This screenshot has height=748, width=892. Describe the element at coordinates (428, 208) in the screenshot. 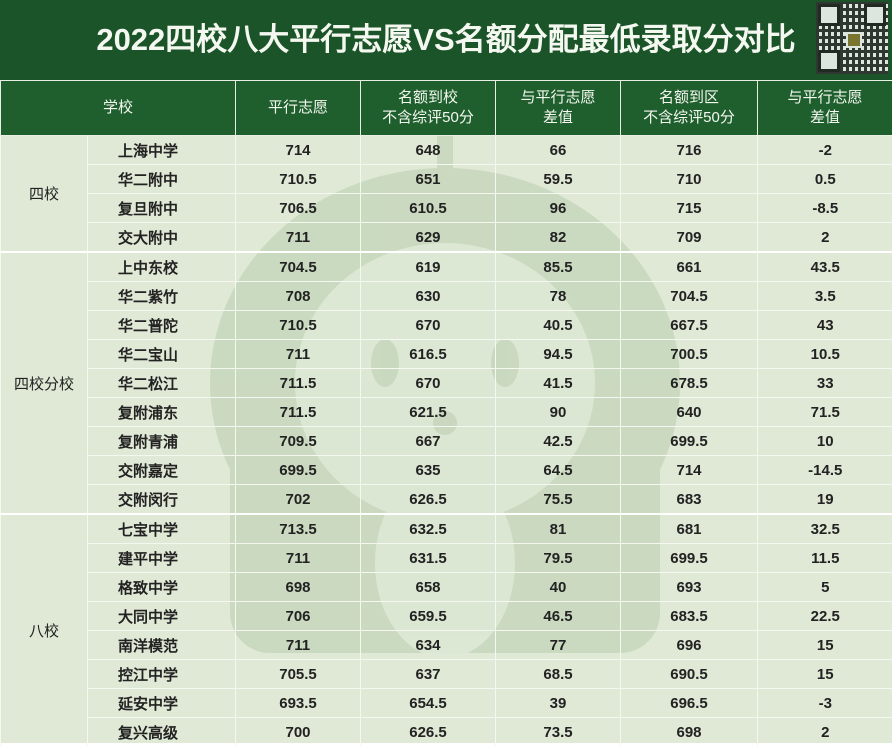

I see `quota-school-score: 610.5` at that location.